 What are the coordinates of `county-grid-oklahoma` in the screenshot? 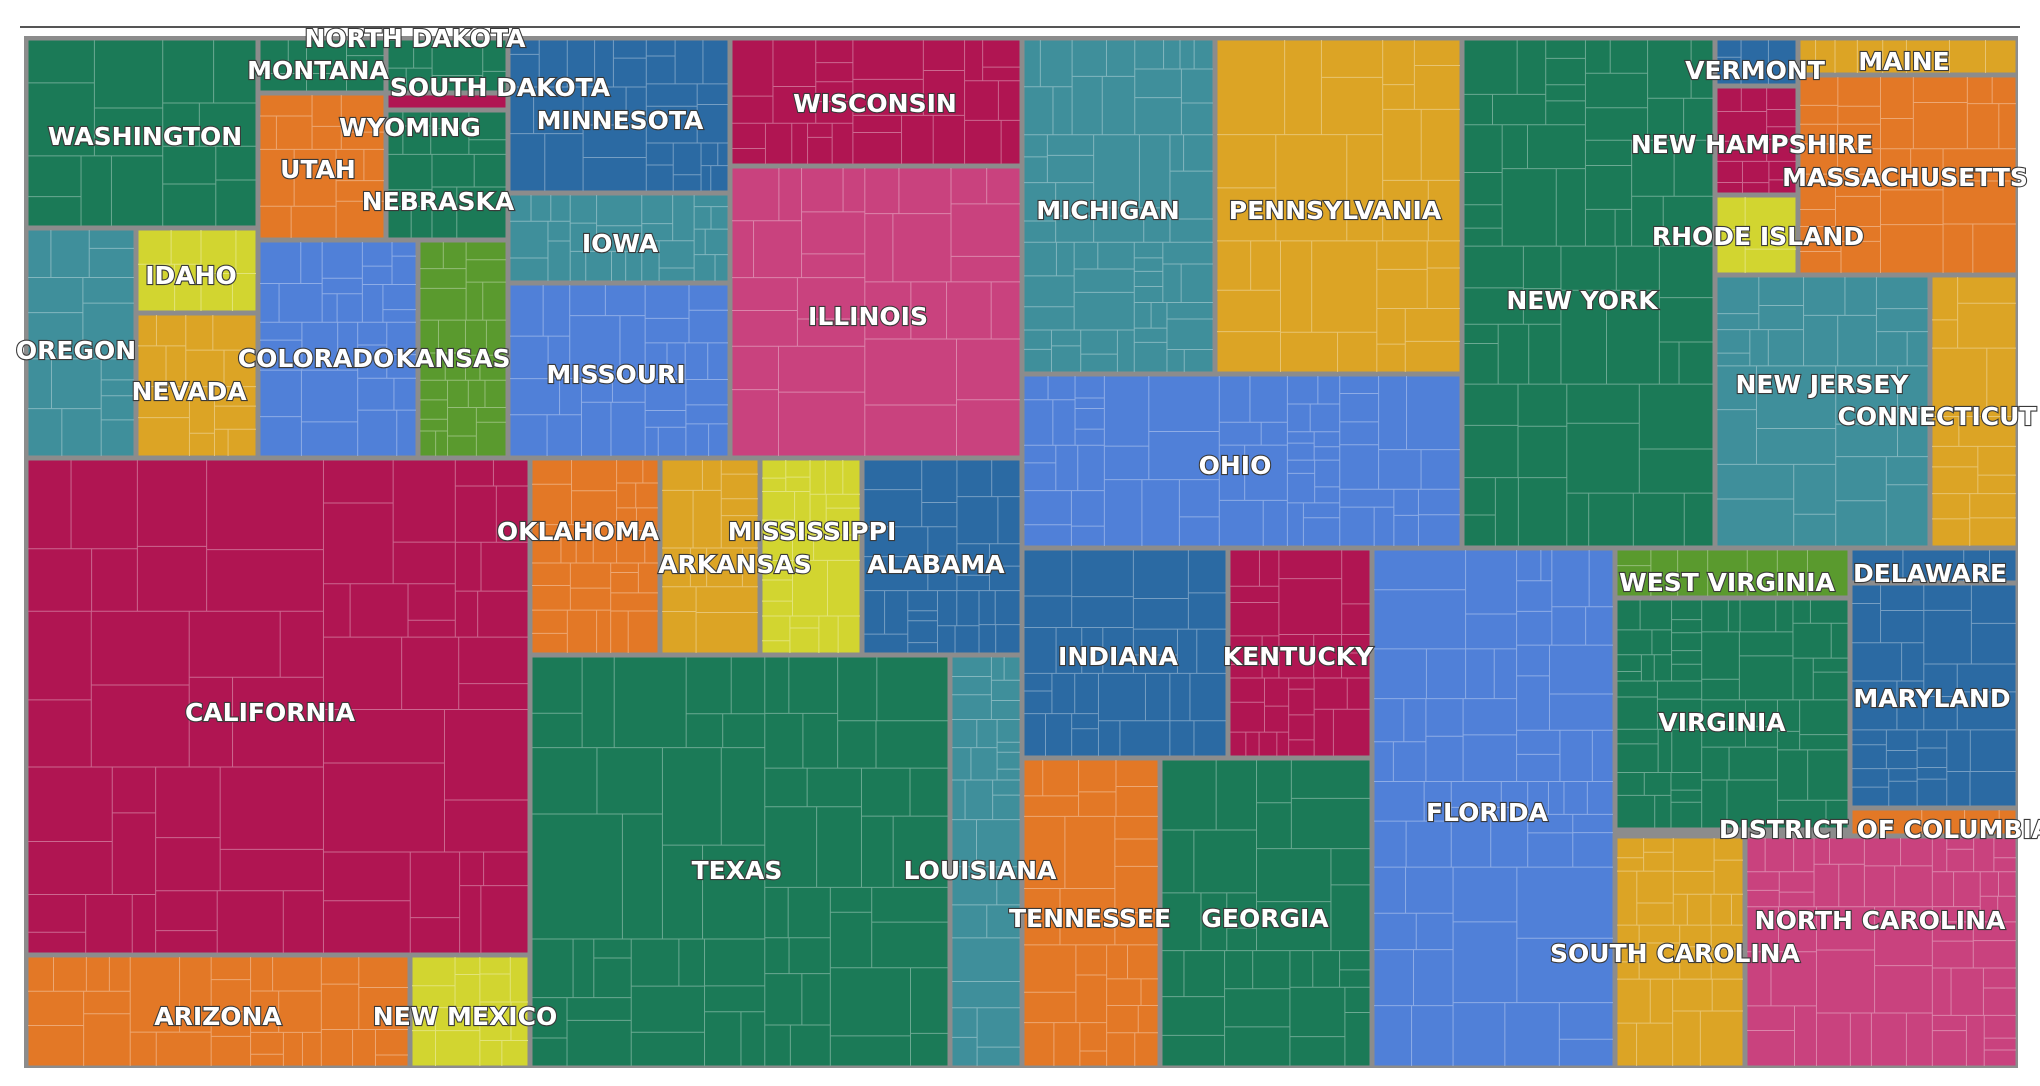 It's located at (595, 556).